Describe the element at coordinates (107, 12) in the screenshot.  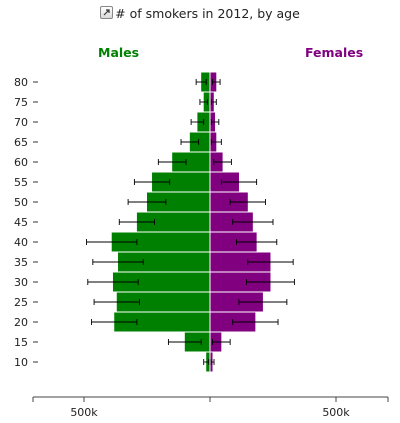
I see `expand-icon` at that location.